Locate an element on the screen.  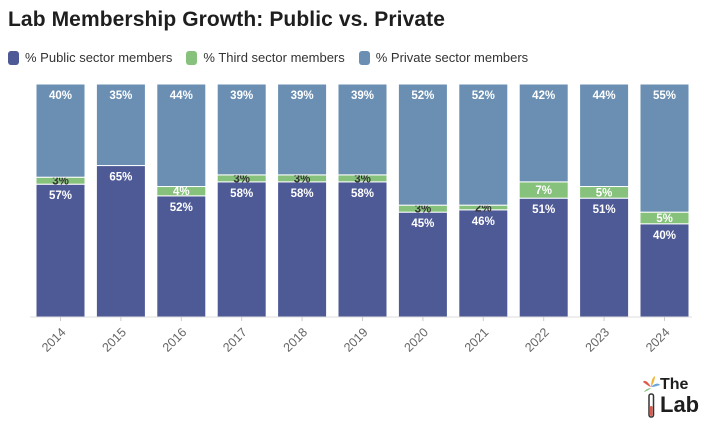
bar-public-2014 is located at coordinates (60, 250).